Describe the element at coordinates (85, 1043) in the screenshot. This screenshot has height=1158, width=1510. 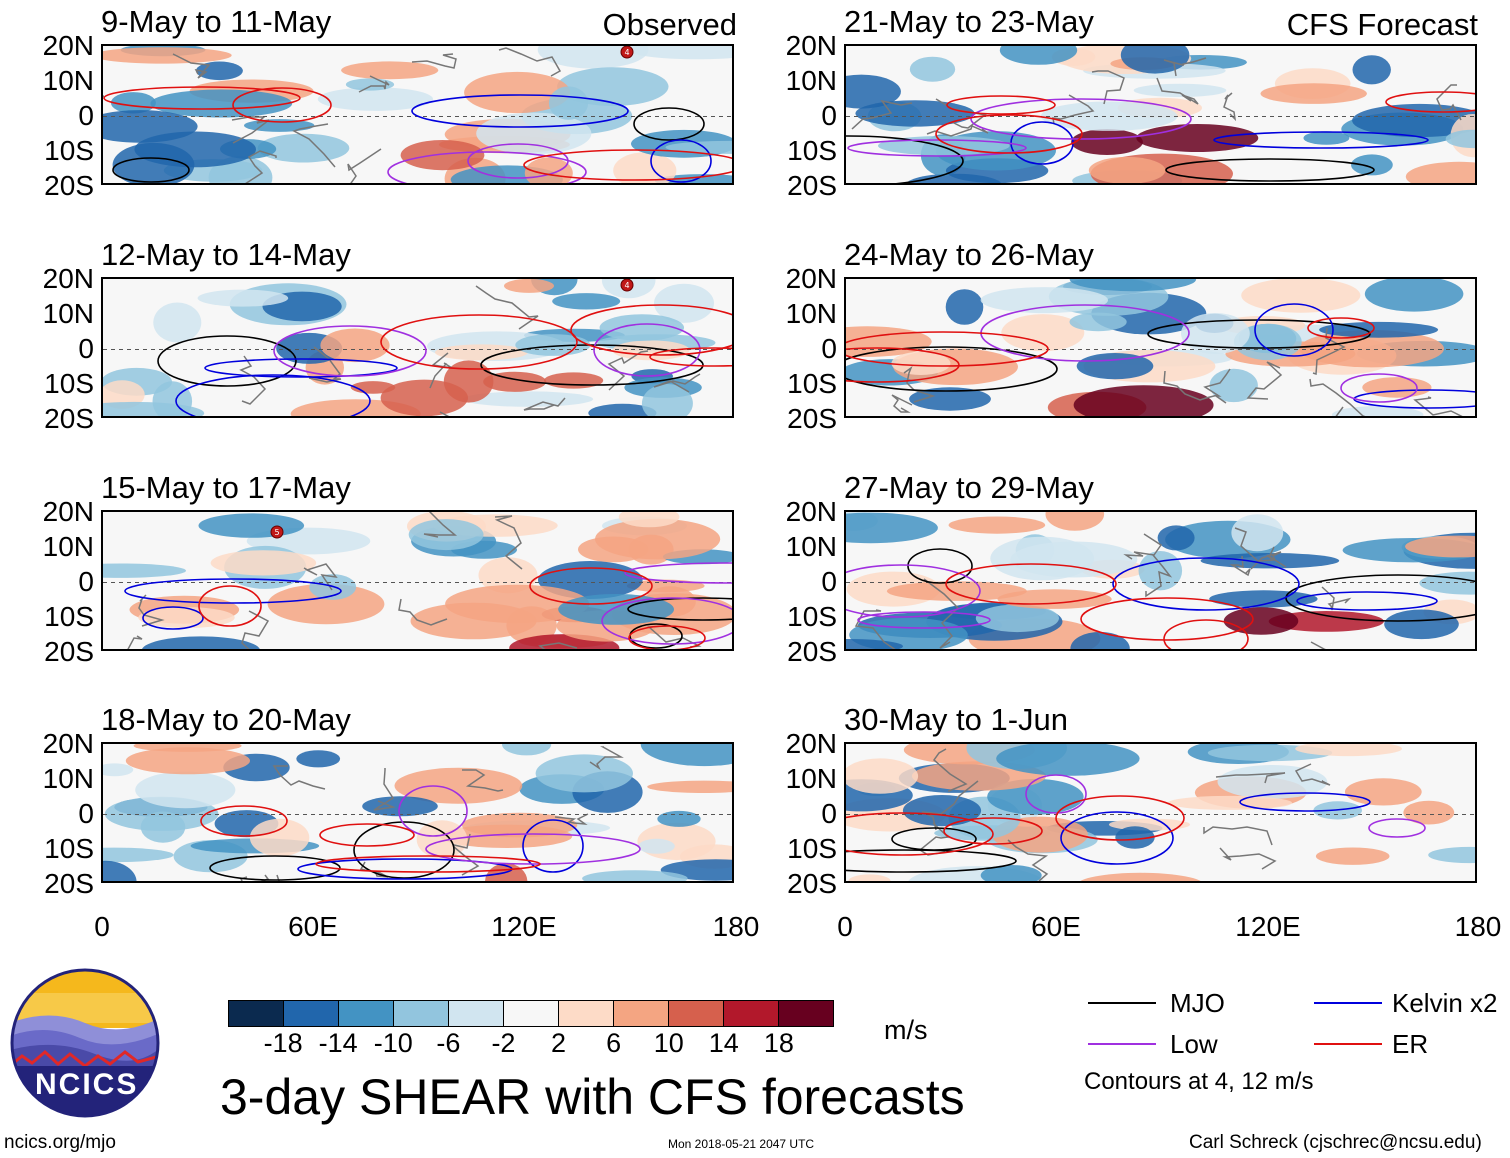
I see `ncics-logo` at that location.